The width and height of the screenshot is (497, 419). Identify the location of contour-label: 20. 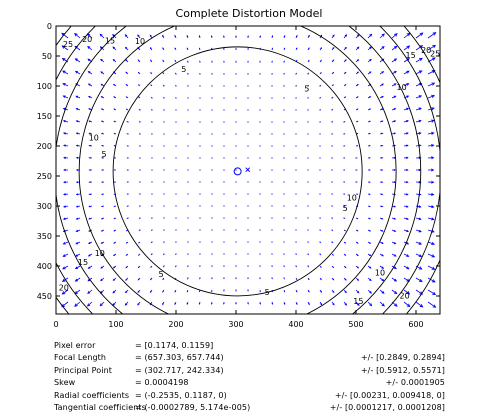
(405, 295).